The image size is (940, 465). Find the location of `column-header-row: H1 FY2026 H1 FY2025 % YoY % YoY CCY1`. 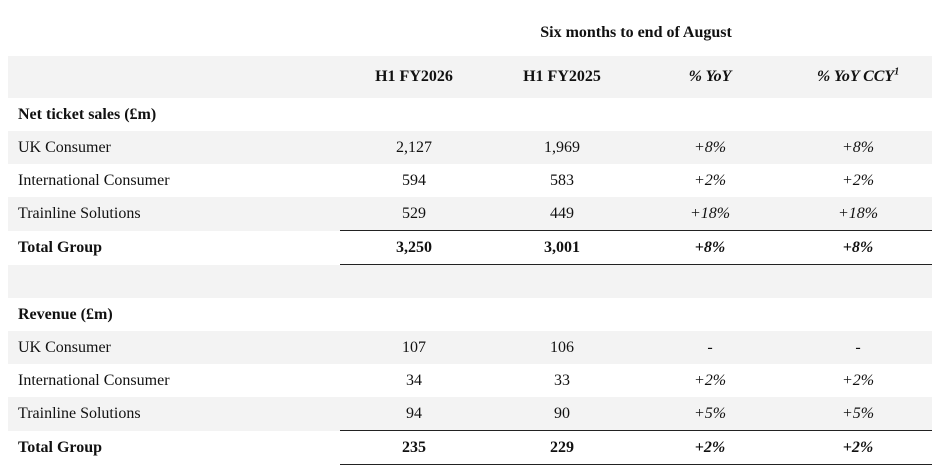

column-header-row: H1 FY2026 H1 FY2025 % YoY % YoY CCY1 is located at coordinates (470, 77).